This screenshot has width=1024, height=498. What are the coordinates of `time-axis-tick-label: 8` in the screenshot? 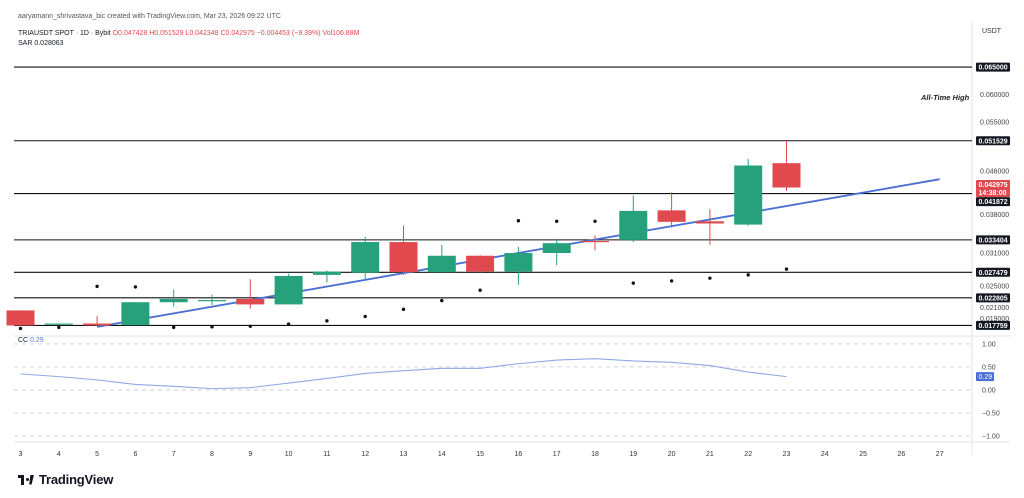 It's located at (212, 454).